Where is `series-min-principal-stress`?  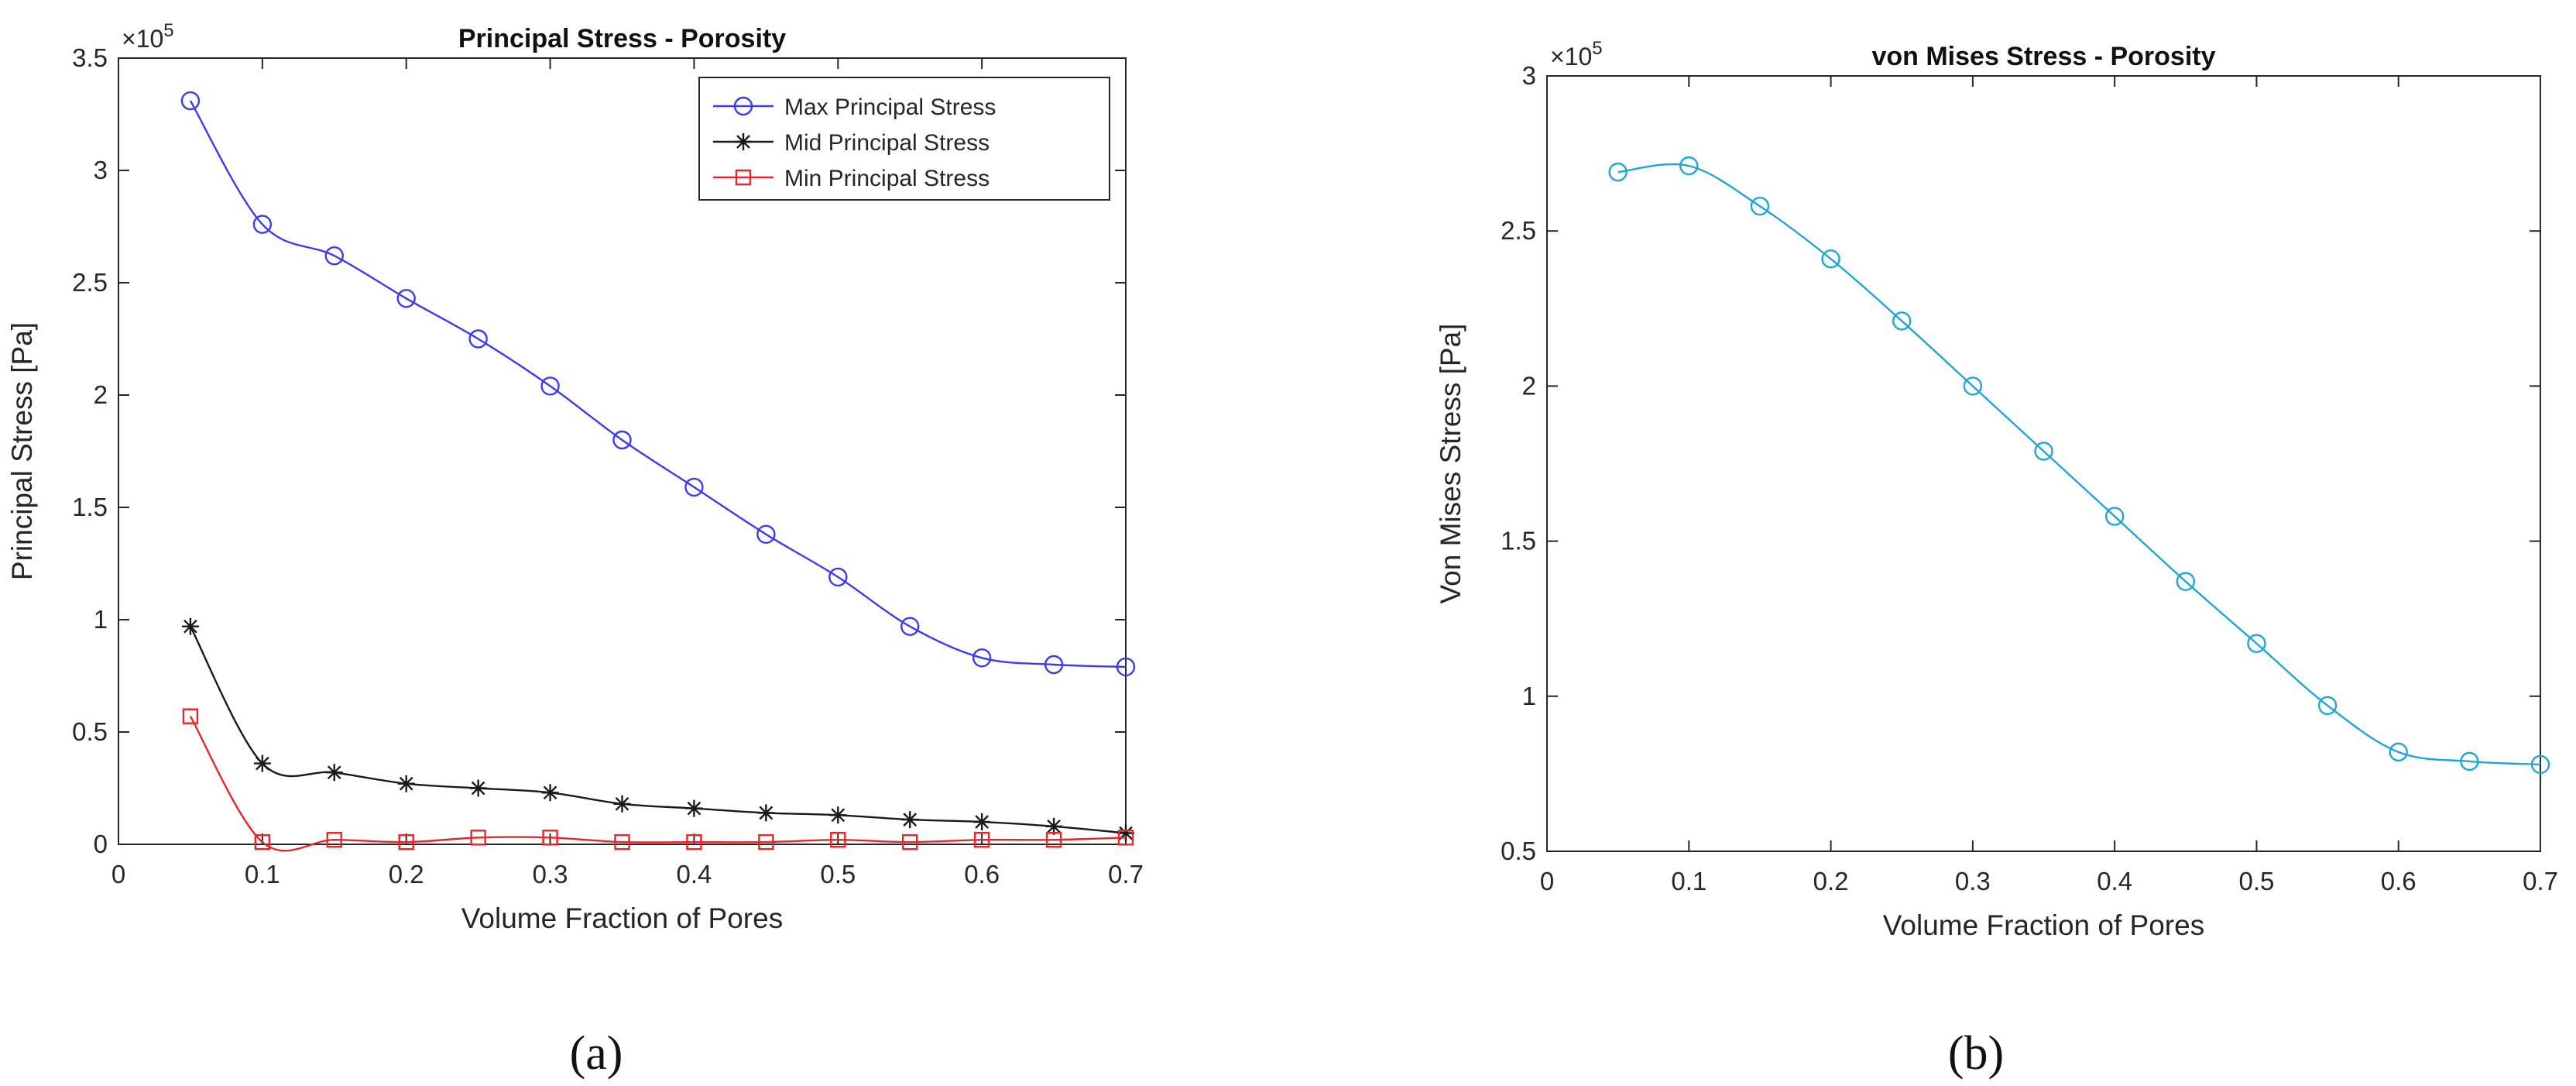 series-min-principal-stress is located at coordinates (658, 780).